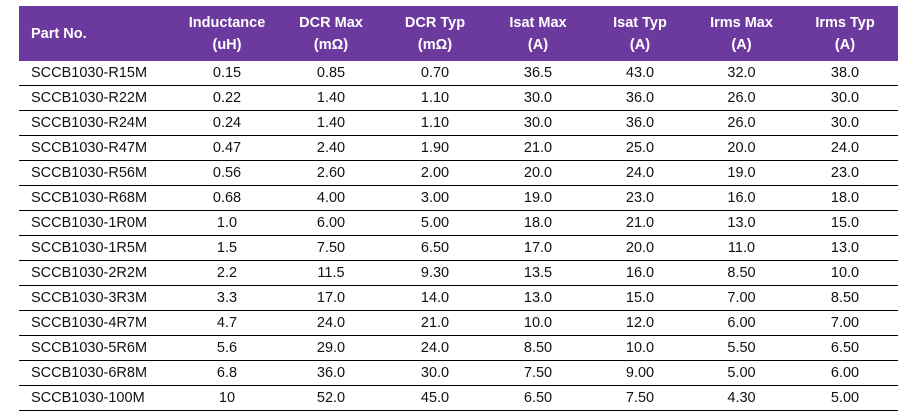 The image size is (920, 420). Describe the element at coordinates (538, 348) in the screenshot. I see `cell-isat-max: 8.50` at that location.